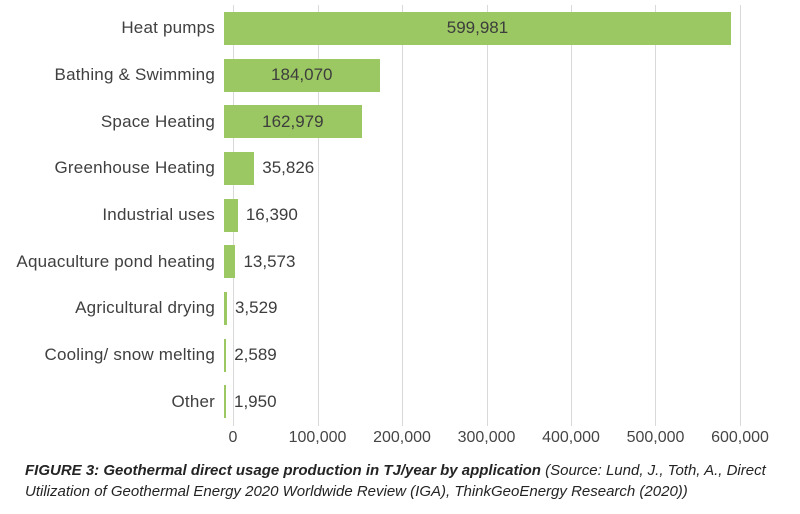  I want to click on bar-row: Industrial uses 16,390, so click(371, 215).